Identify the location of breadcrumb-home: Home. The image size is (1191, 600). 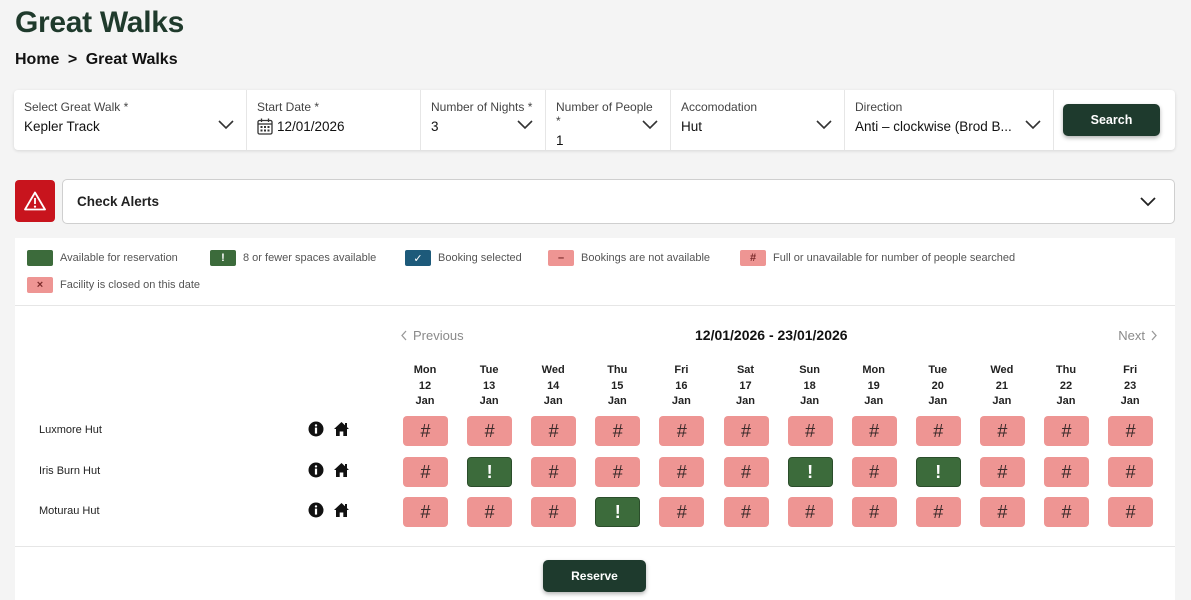
(37, 59).